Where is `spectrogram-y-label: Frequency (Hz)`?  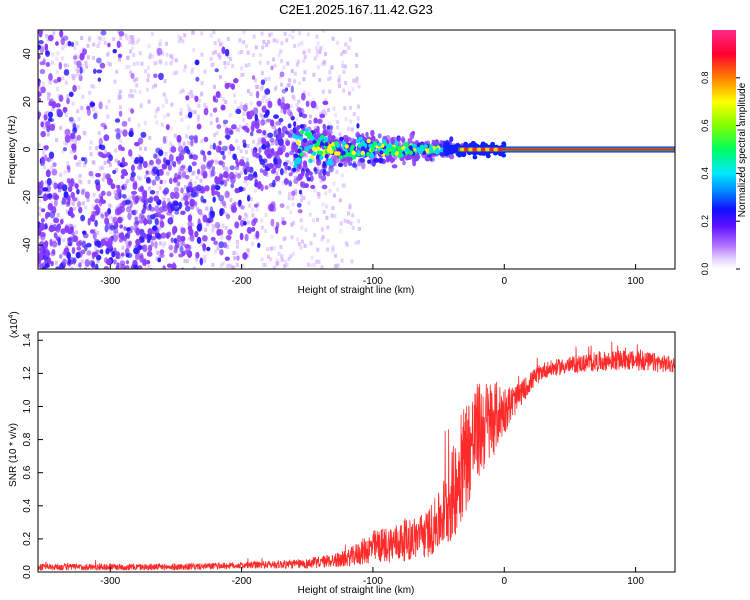 spectrogram-y-label: Frequency (Hz) is located at coordinates (12, 150).